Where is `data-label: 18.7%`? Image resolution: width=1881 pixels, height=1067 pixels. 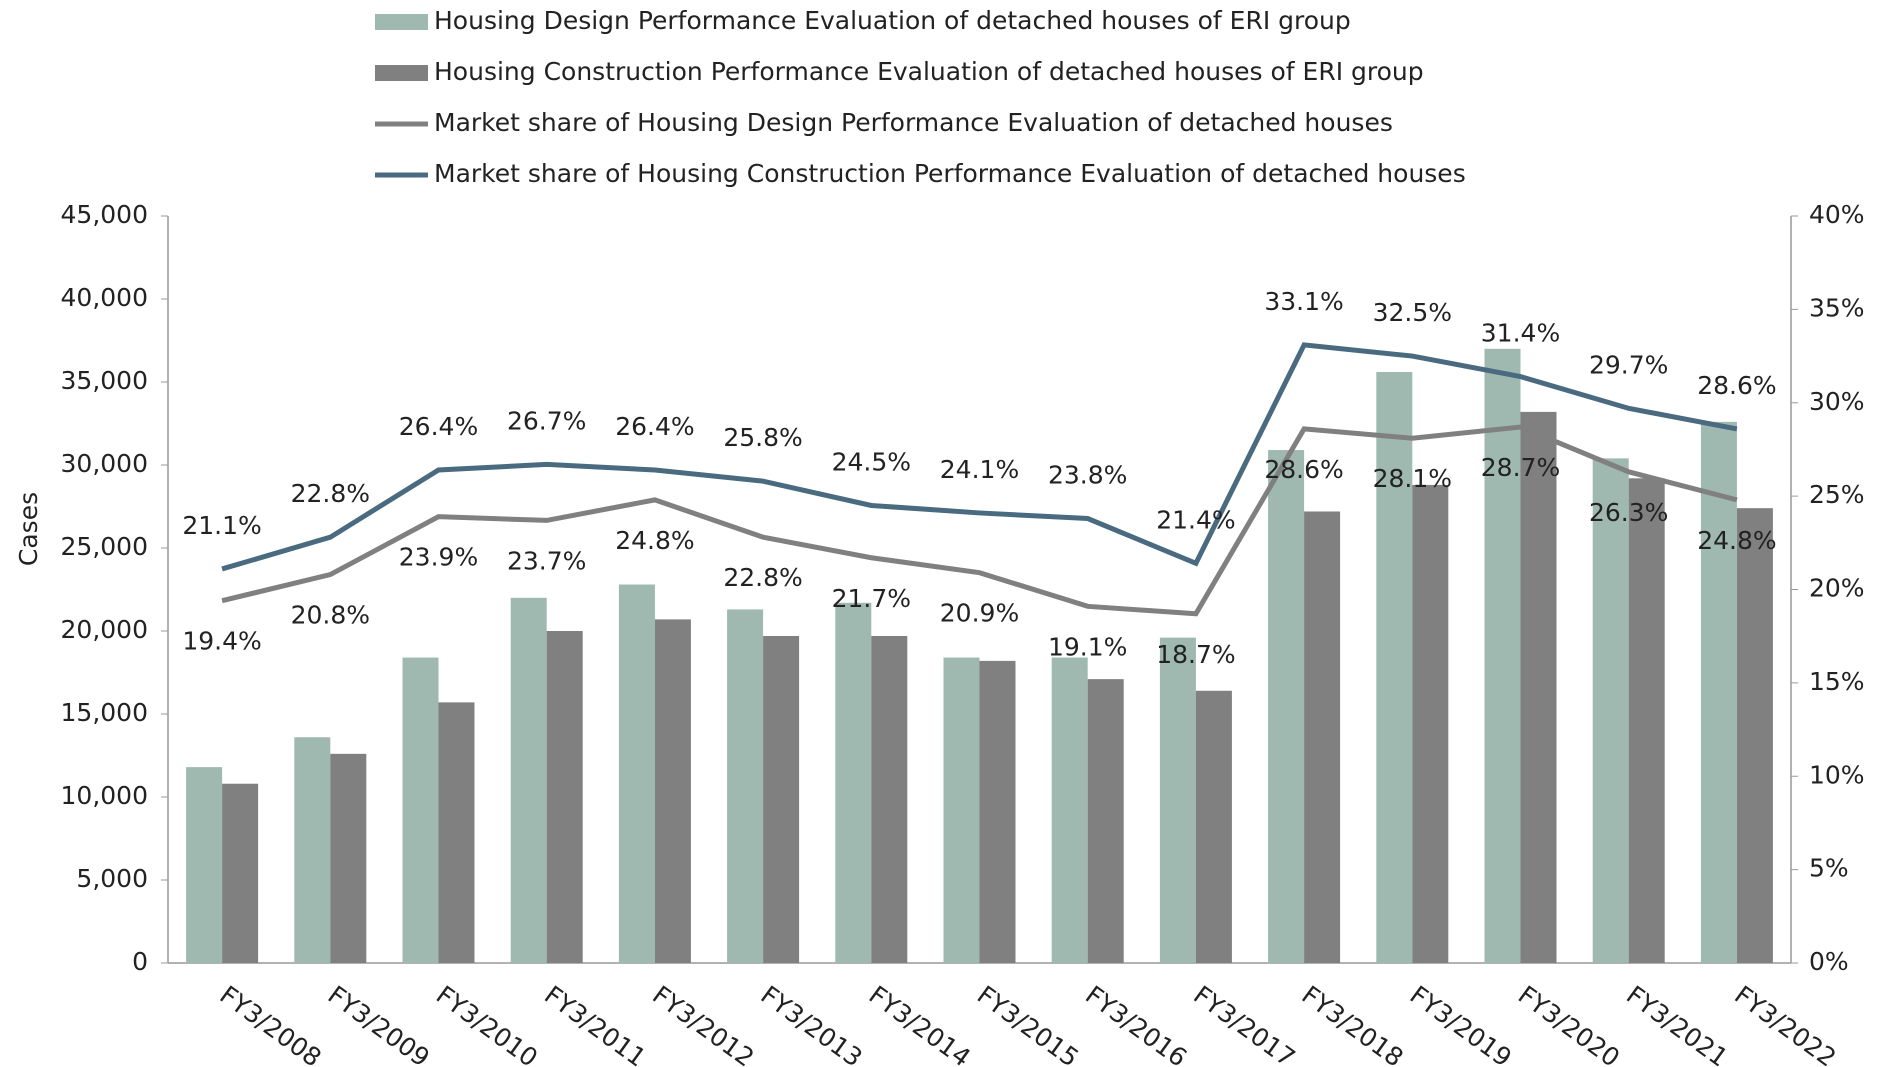
data-label: 18.7% is located at coordinates (1195, 654).